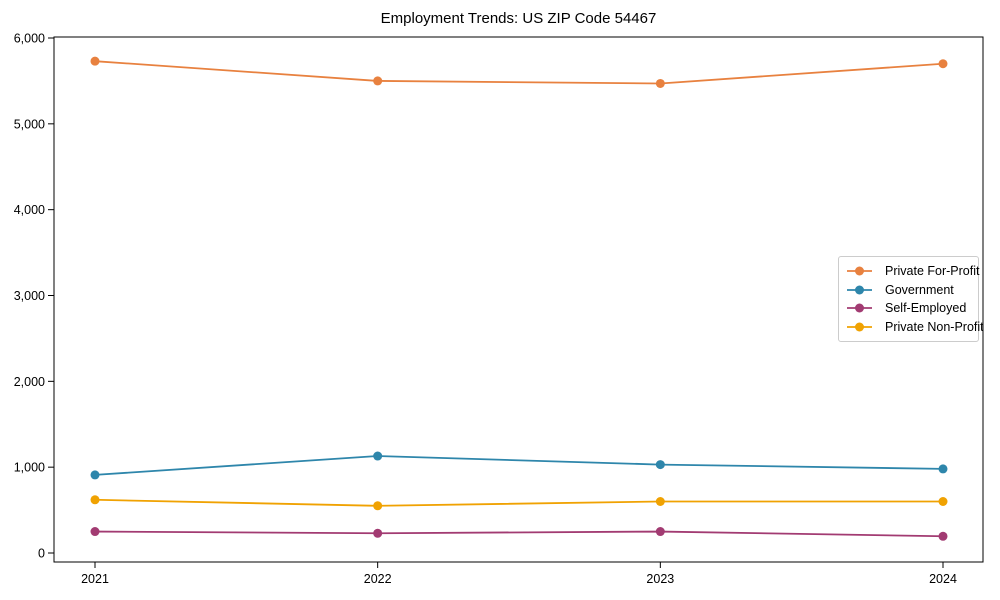  I want to click on y-tick-label: 4,000, so click(29, 210).